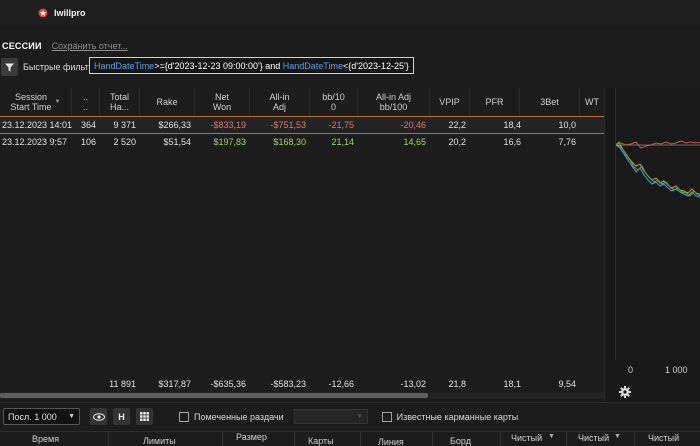 The image size is (700, 446). I want to click on total-pfr: 18,1, so click(512, 384).